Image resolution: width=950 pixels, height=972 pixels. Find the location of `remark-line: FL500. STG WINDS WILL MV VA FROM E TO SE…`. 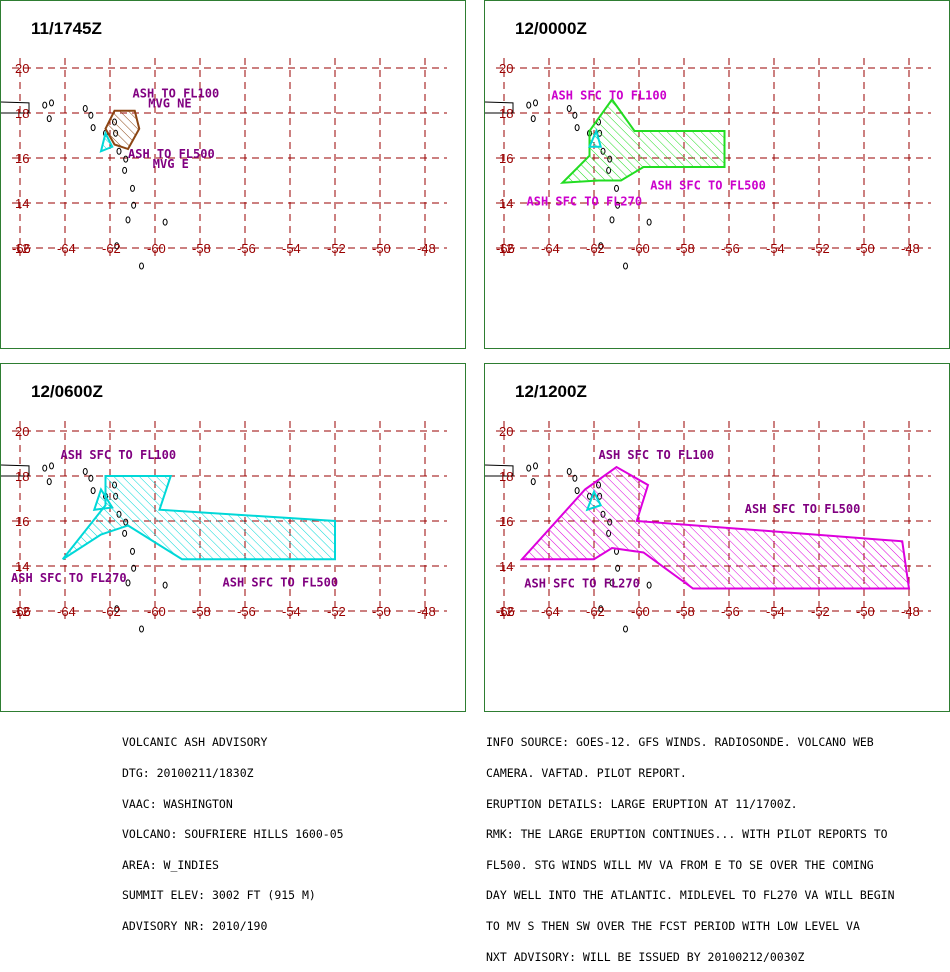

remark-line: FL500. STG WINDS WILL MV VA FROM E TO SE… is located at coordinates (680, 864).